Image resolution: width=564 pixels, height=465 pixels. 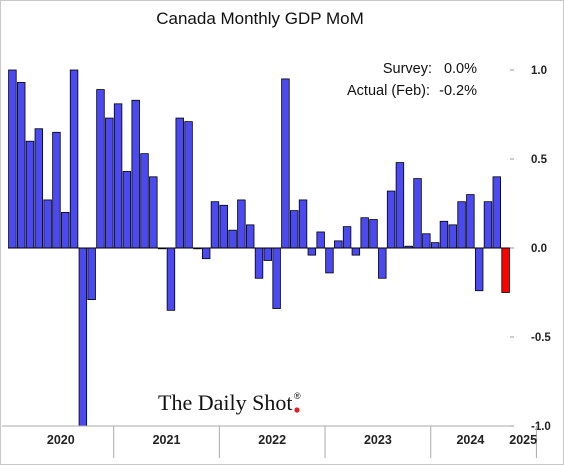 What do you see at coordinates (378, 440) in the screenshot?
I see `year-label: 2023` at bounding box center [378, 440].